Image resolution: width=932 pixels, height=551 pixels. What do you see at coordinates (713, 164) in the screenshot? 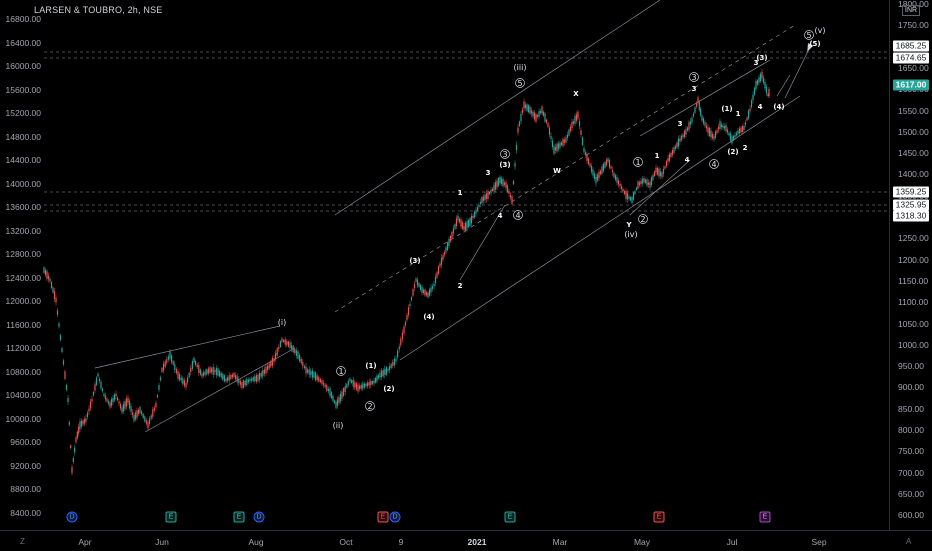
I see `wave-label: 4` at bounding box center [713, 164].